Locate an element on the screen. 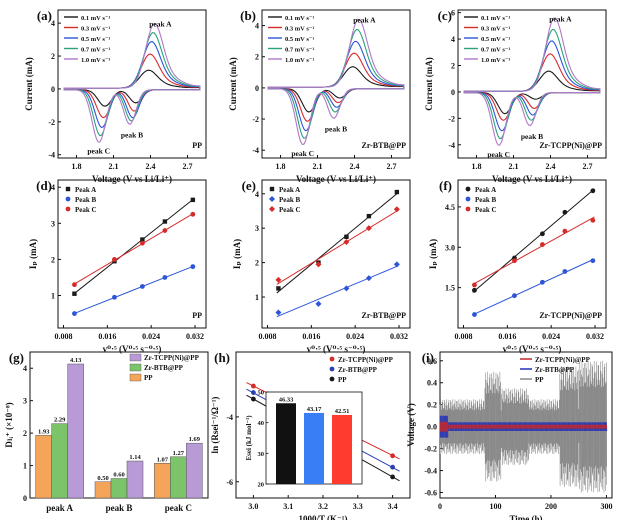 The image size is (620, 520). x-axis-label: Voltage (V vs Li/Li⁺) is located at coordinates (132, 179).